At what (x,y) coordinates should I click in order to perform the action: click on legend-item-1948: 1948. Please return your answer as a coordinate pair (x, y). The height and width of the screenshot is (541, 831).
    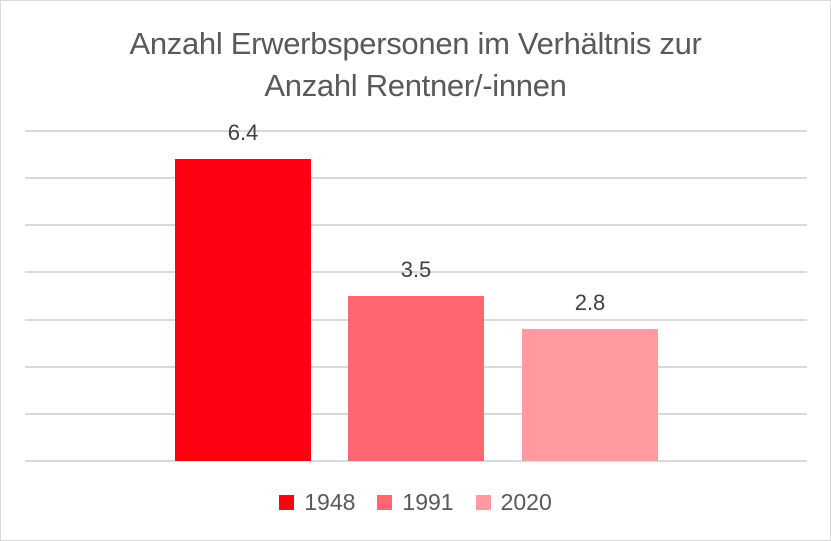
    Looking at the image, I should click on (317, 502).